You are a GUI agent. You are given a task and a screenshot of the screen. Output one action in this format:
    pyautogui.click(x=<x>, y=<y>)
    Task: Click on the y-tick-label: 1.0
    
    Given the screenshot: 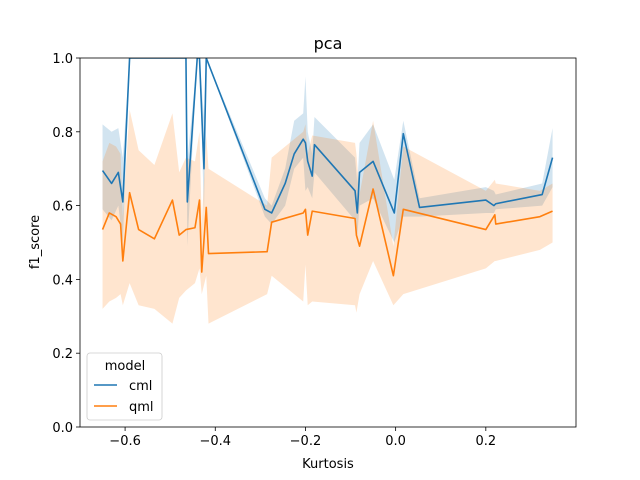 What is the action you would take?
    pyautogui.click(x=62, y=59)
    